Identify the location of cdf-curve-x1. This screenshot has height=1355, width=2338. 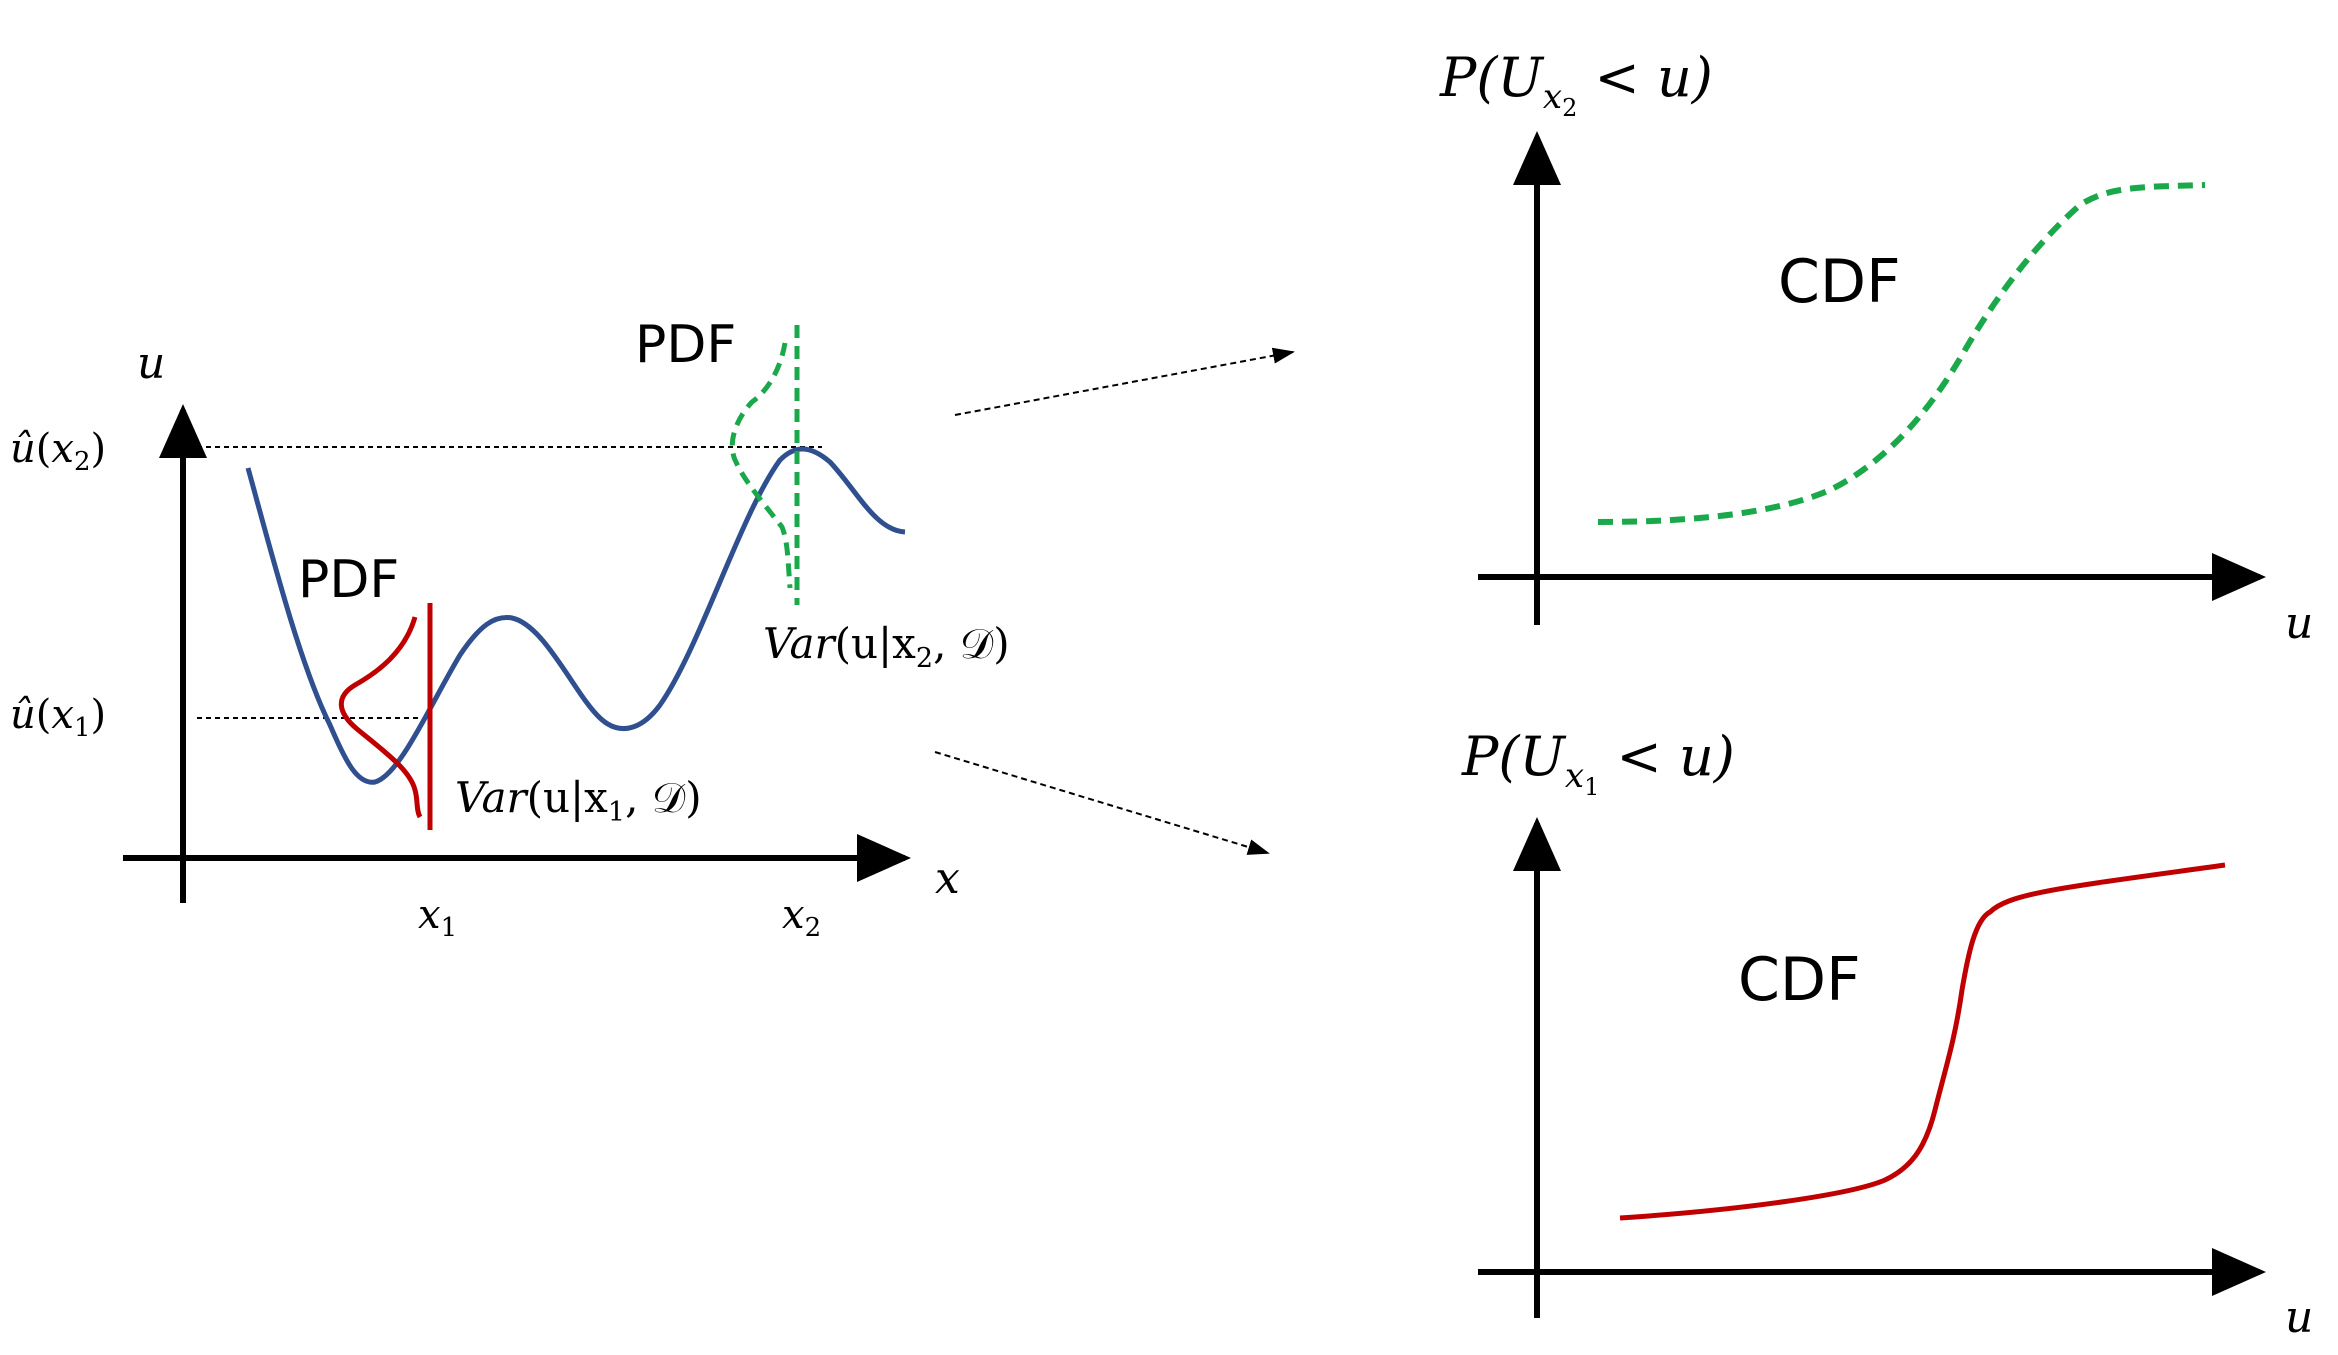
(1922, 1041).